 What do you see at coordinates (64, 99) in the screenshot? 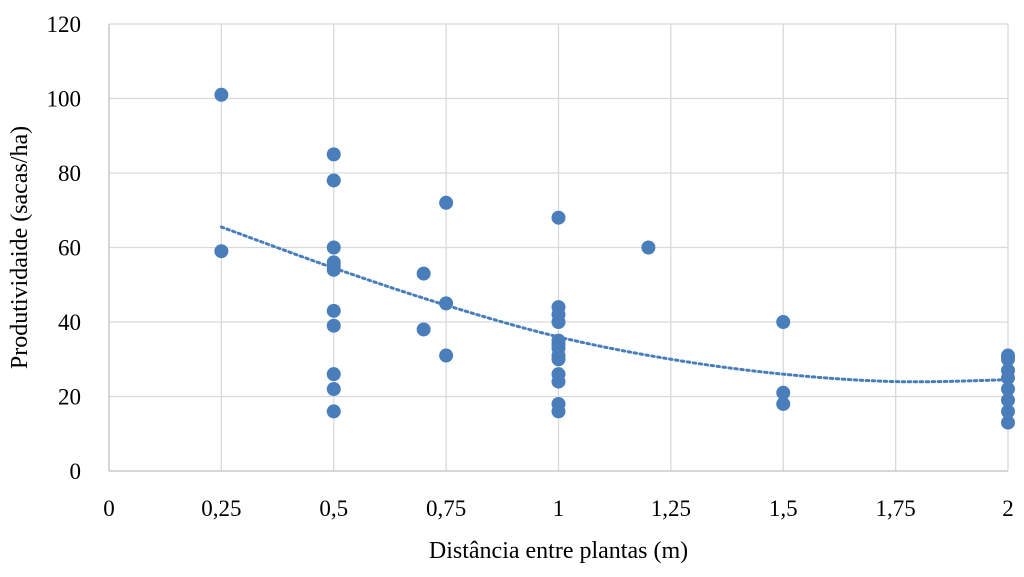
I see `y-tick-label: 100` at bounding box center [64, 99].